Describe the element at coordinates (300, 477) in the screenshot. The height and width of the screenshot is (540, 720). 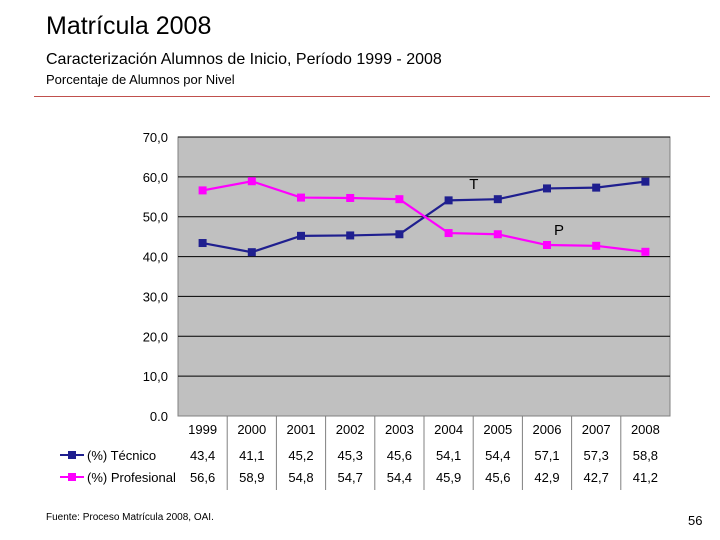
I see `data-label: 54,8` at that location.